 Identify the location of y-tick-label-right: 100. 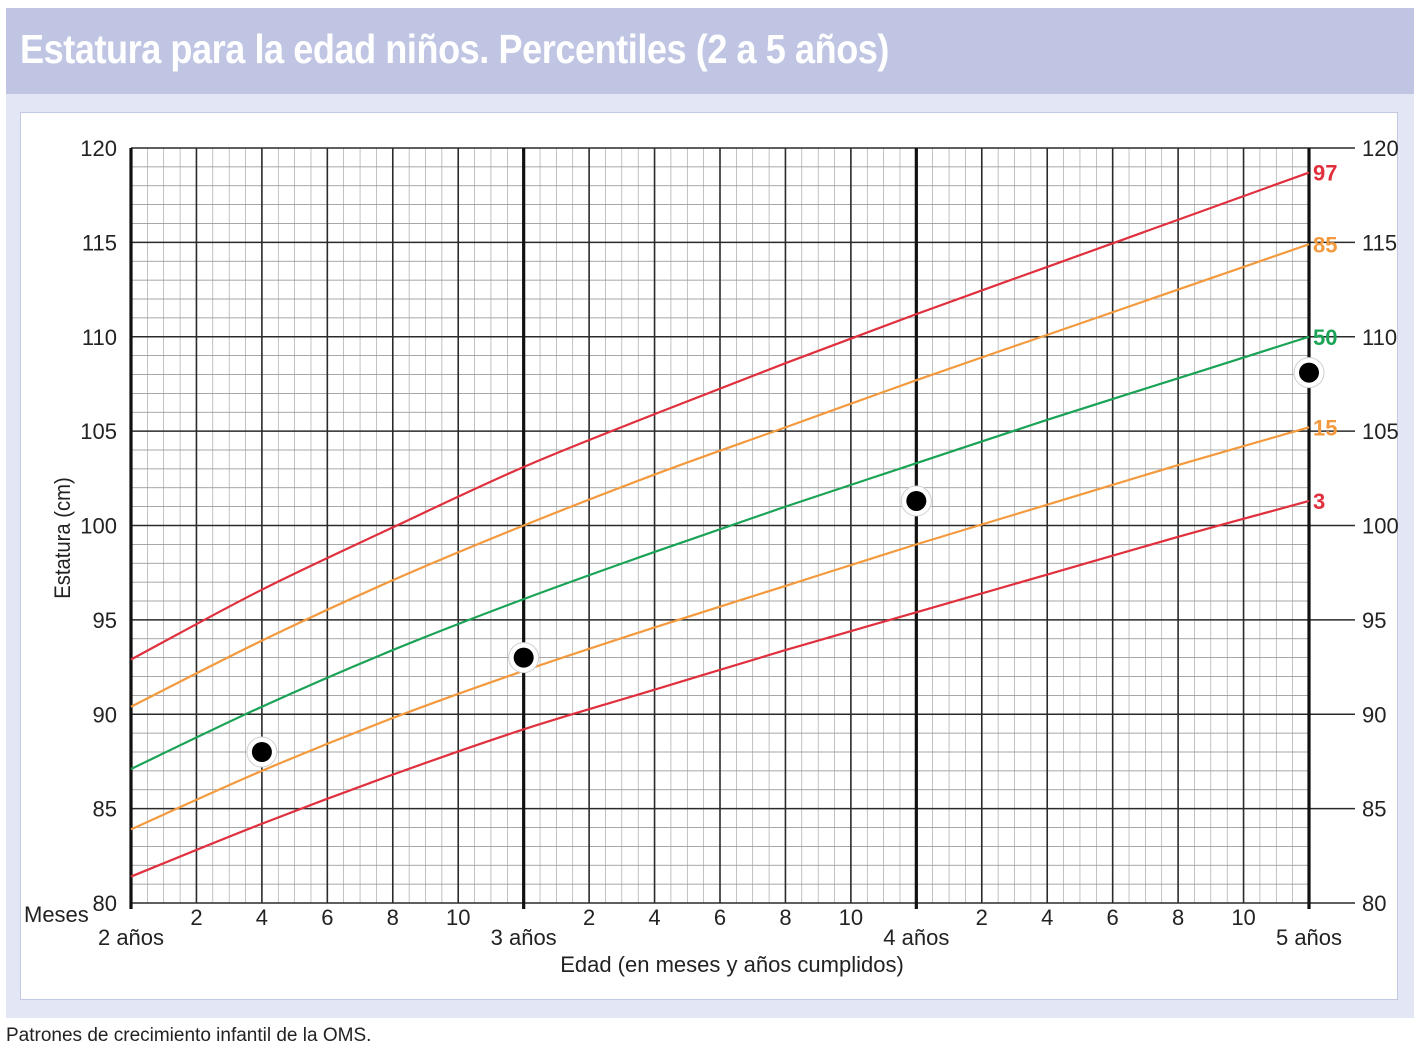
(1380, 526).